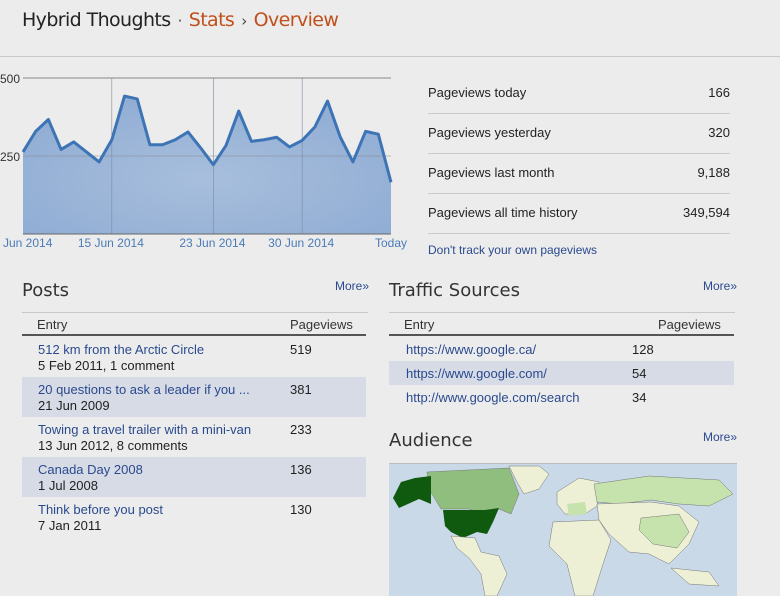 Image resolution: width=780 pixels, height=596 pixels. What do you see at coordinates (639, 373) in the screenshot?
I see `traffic-pageviews: 54` at bounding box center [639, 373].